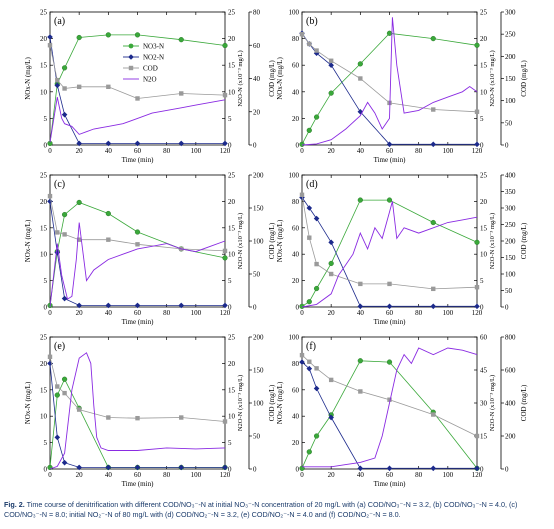  What do you see at coordinates (225, 151) in the screenshot?
I see `x-tick-label: 120` at bounding box center [225, 151].